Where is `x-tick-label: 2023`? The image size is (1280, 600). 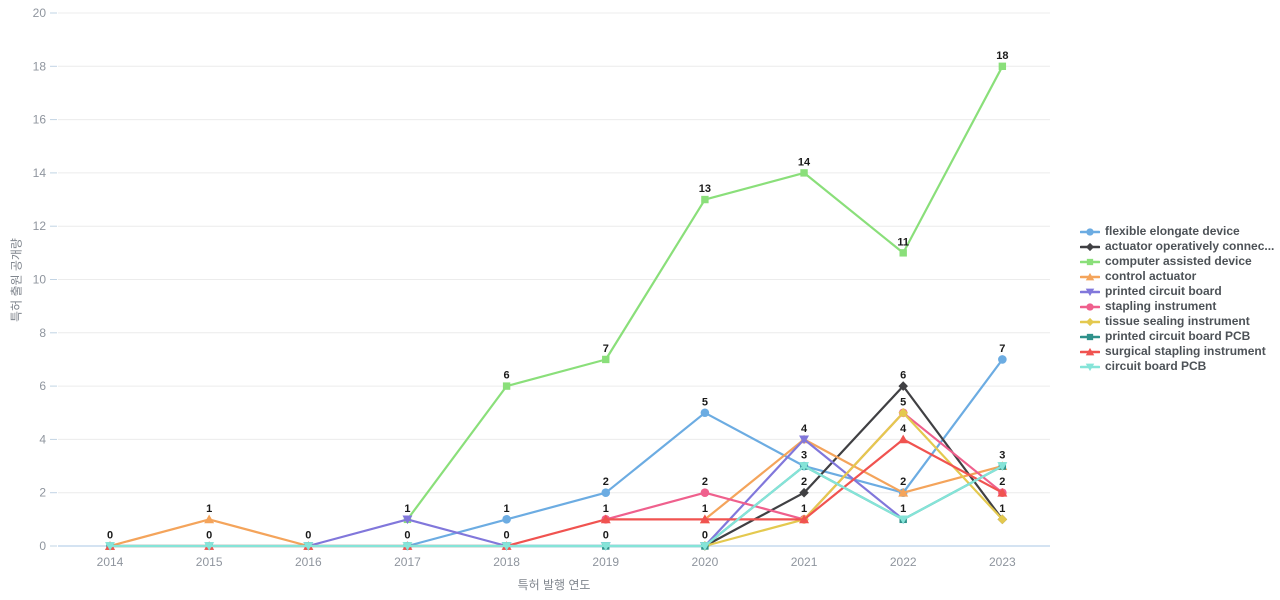
x-tick-label: 2023 is located at coordinates (1002, 562).